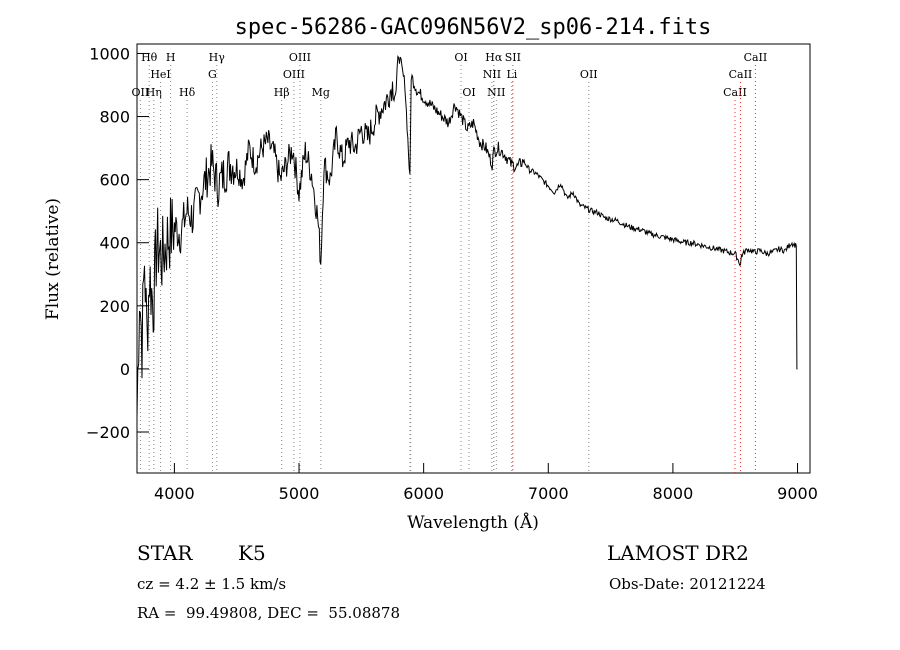  I want to click on y-tick-label: 800, so click(114, 117).